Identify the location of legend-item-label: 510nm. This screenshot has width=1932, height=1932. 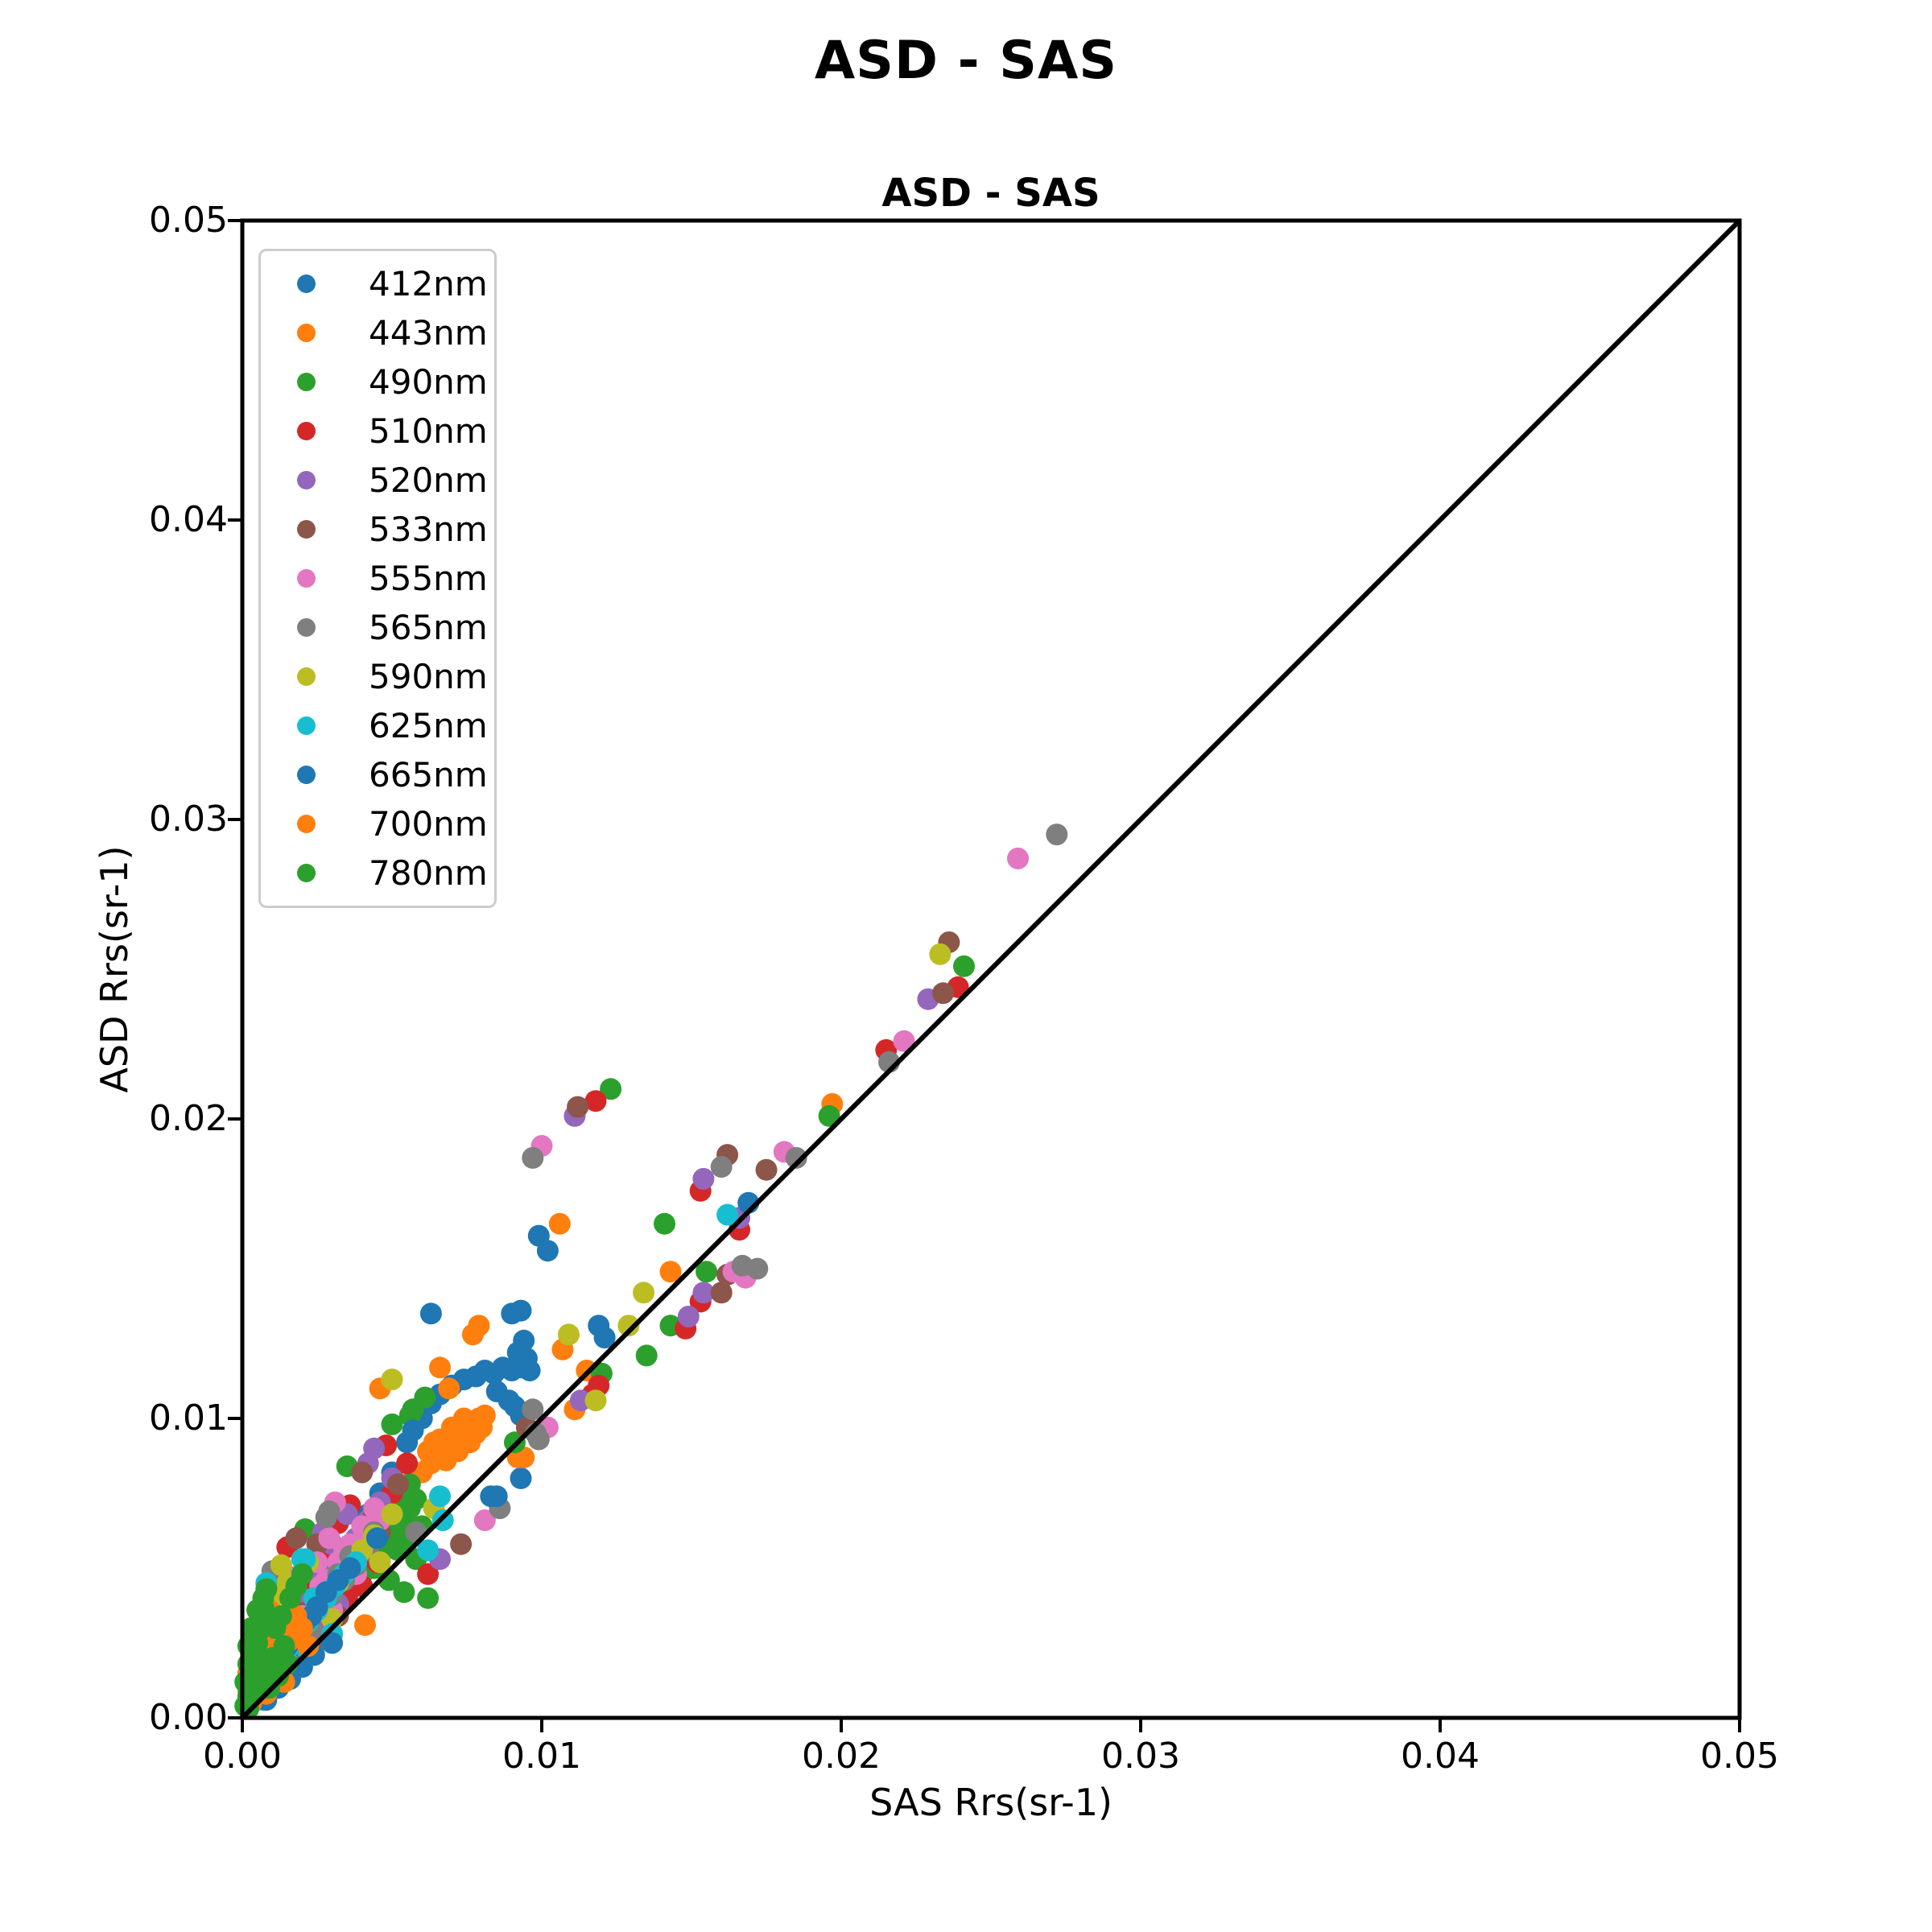
(428, 431).